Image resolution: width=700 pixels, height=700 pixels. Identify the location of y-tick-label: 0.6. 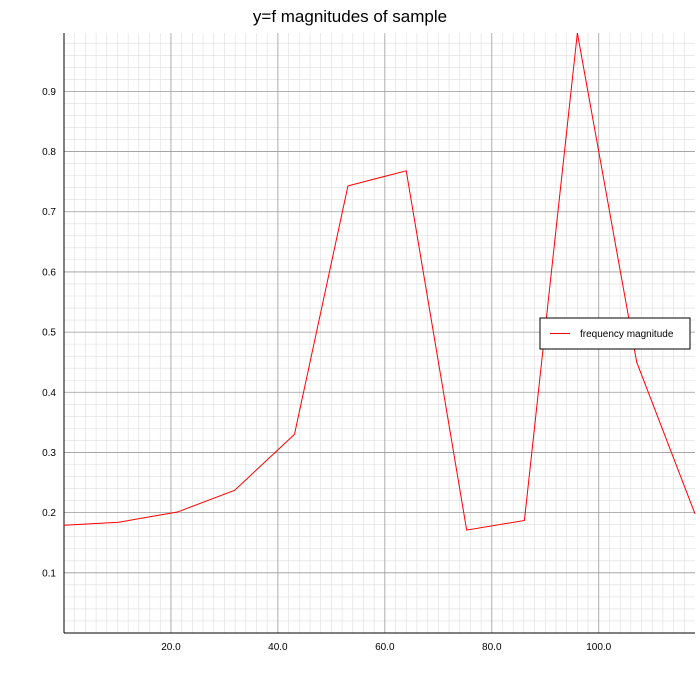
(49, 272).